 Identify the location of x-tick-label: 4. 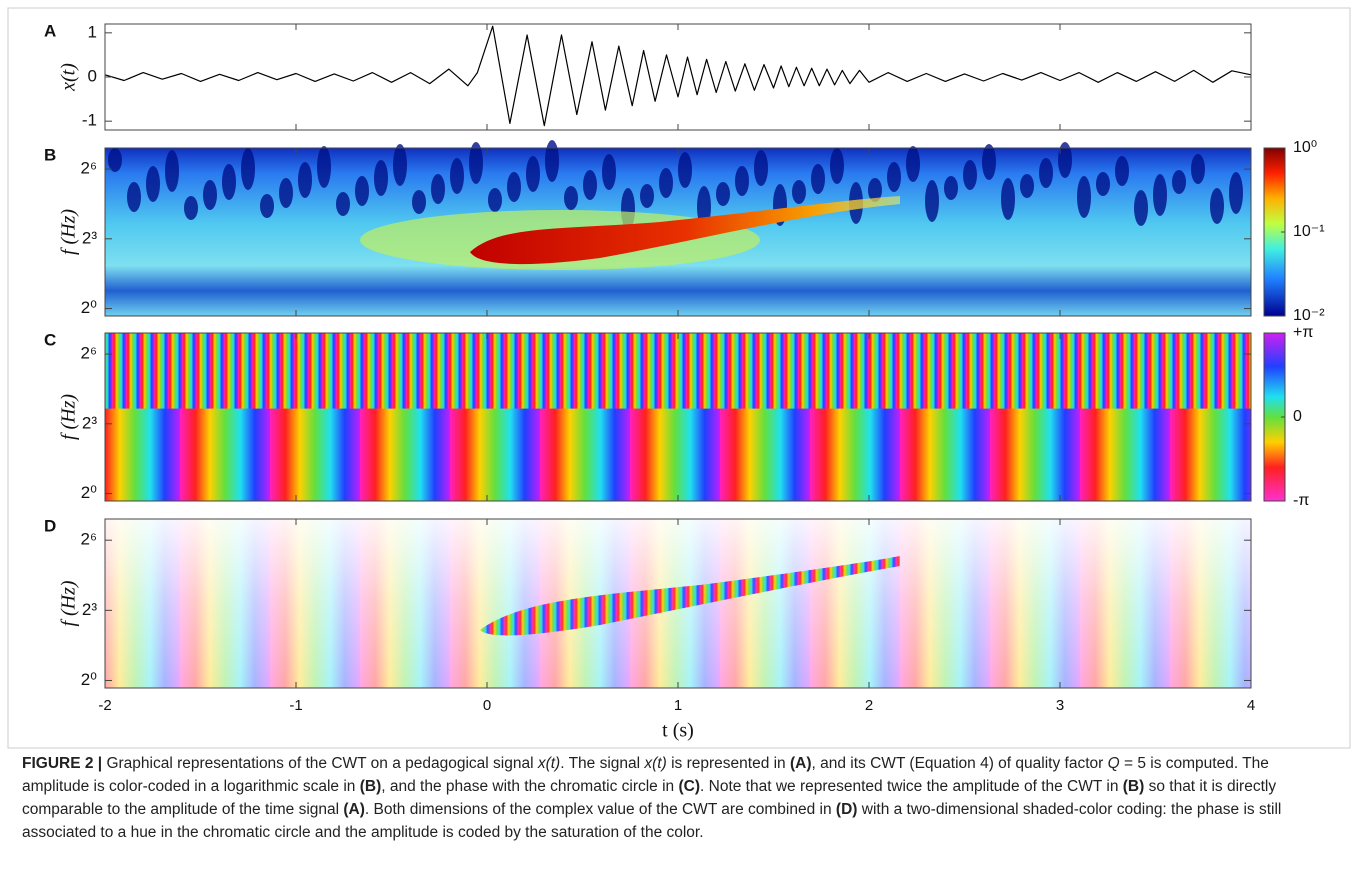
(1251, 705).